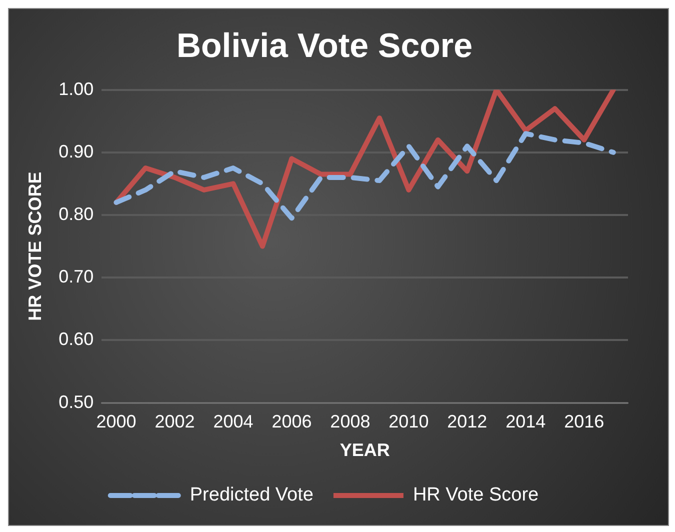  What do you see at coordinates (76, 88) in the screenshot?
I see `y-tick-label: 1.00` at bounding box center [76, 88].